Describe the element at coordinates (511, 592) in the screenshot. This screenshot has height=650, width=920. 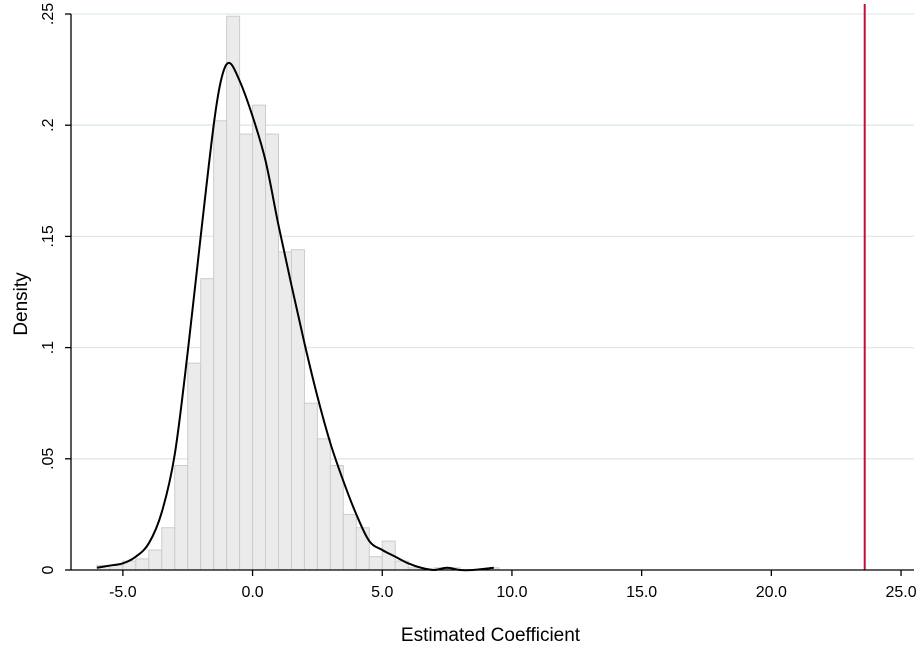
I see `x-tick-label: 10.0` at that location.